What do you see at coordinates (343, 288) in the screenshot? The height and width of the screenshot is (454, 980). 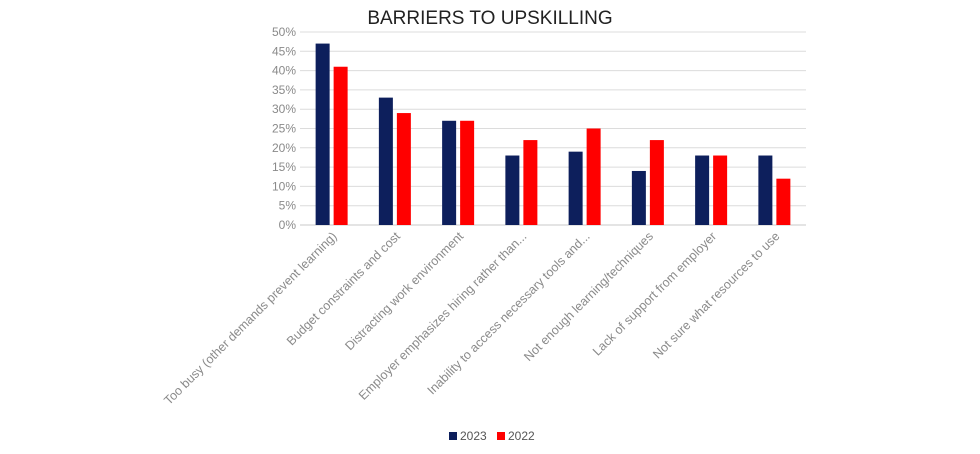 I see `x-category-label: Budget constraints and cost` at bounding box center [343, 288].